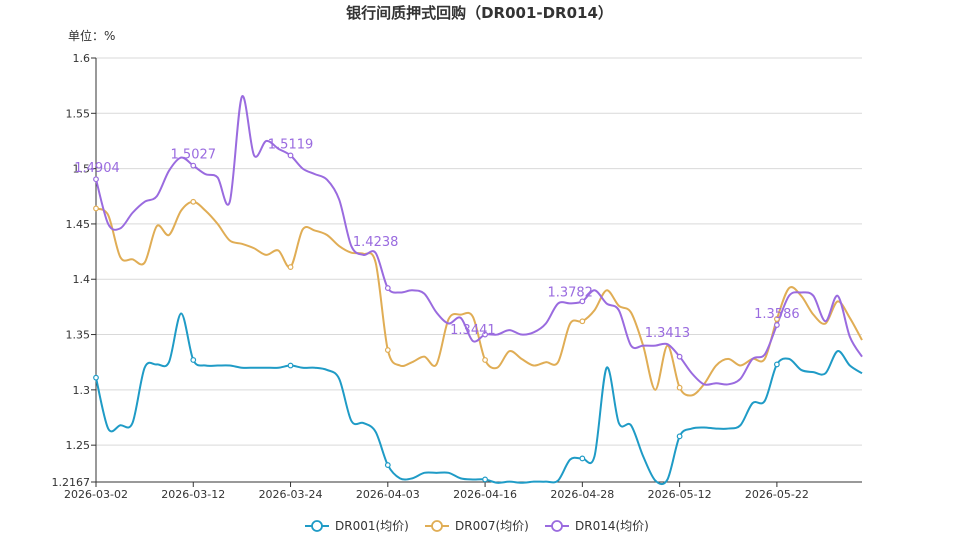  What do you see at coordinates (78, 335) in the screenshot?
I see `y-tick-label: 1.35` at bounding box center [78, 335].